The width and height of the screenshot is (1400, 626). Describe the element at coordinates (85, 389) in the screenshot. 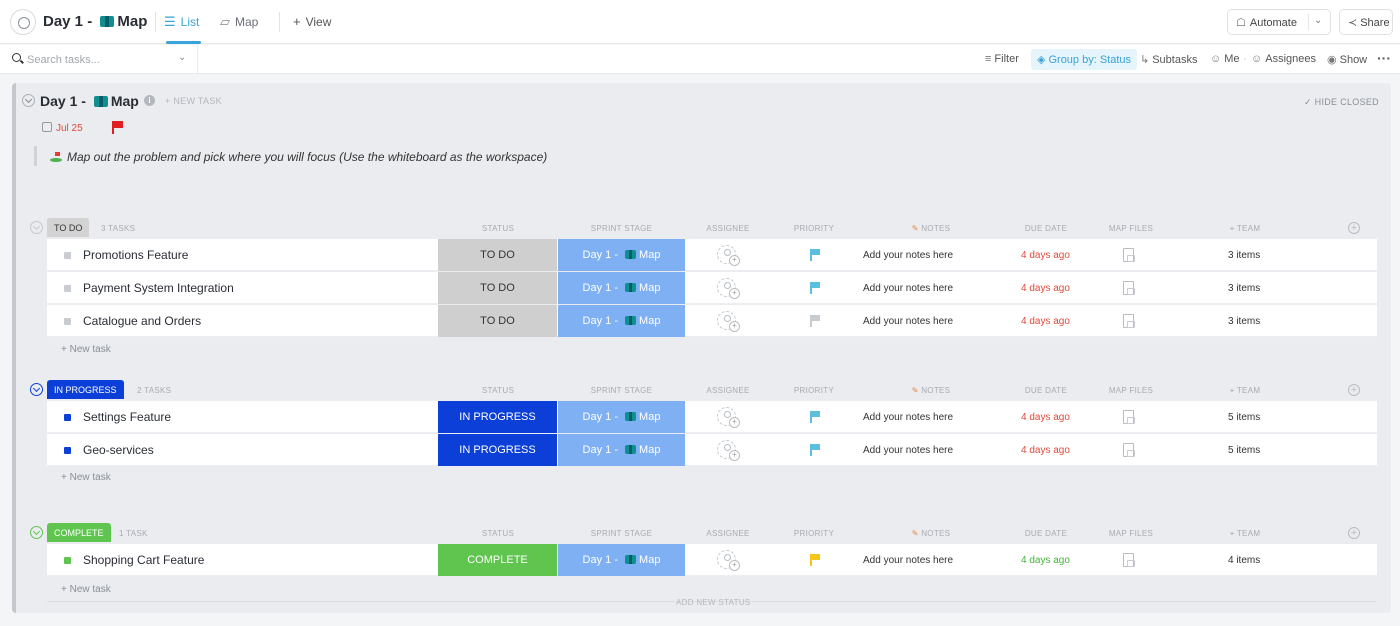

I see `group-status-pill: IN PROGRESS` at that location.